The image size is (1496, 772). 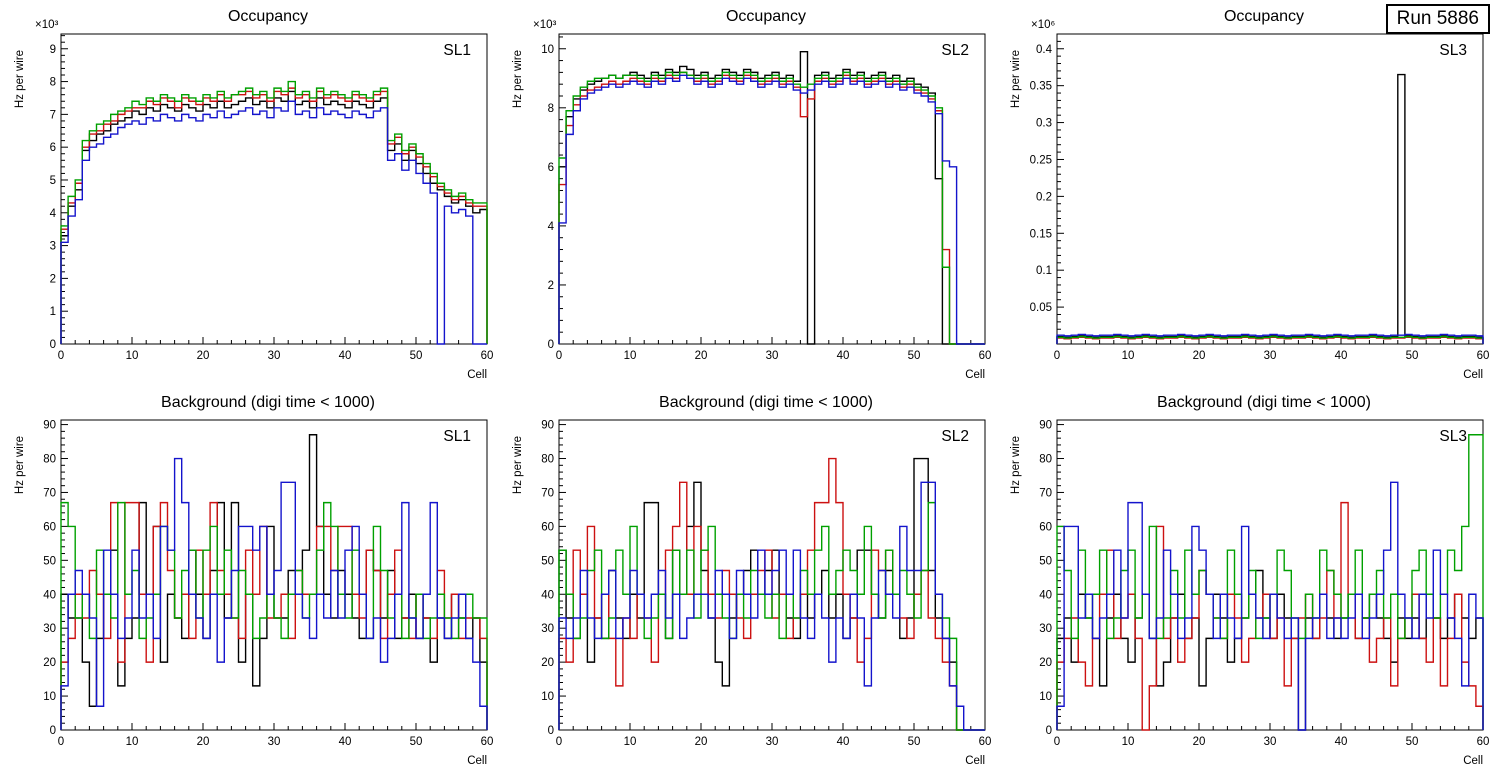 I want to click on svg-text: 0.1, so click(x=1044, y=271).